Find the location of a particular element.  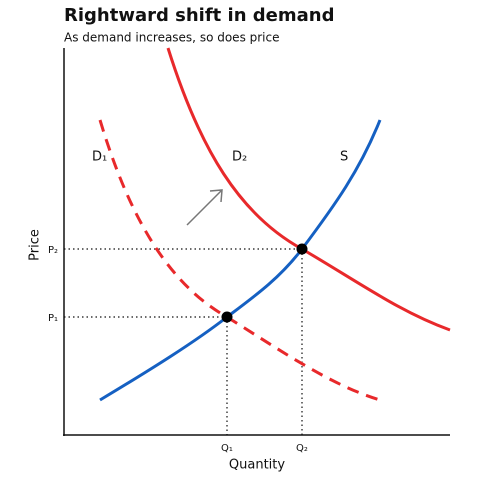

curve-label: S is located at coordinates (344, 157).